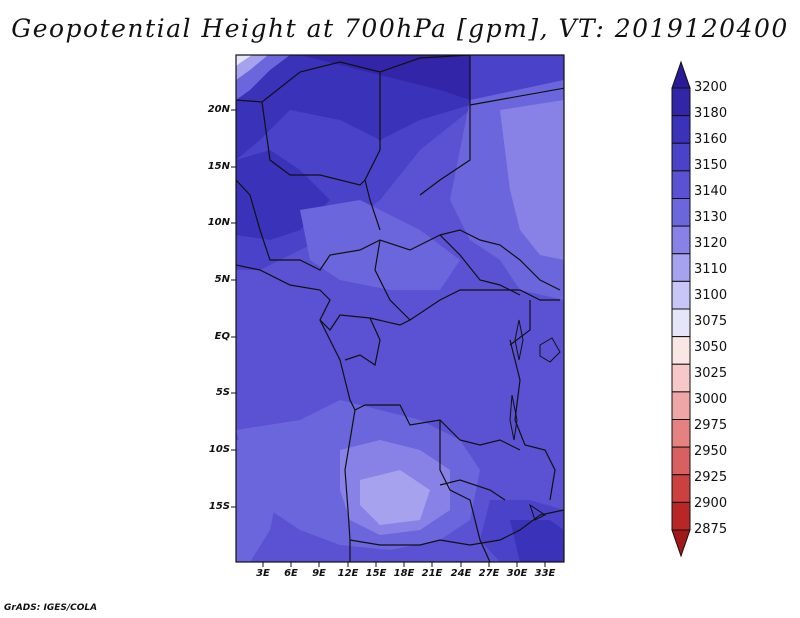 The image size is (800, 618). I want to click on lat-label-15n: 15N, so click(218, 166).